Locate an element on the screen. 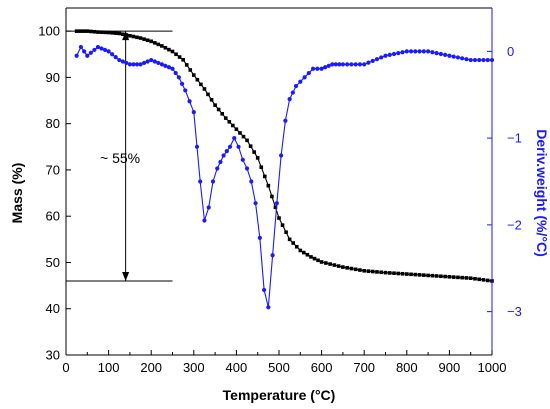 This screenshot has height=409, width=550. y-axis-left-title: Mass (%) is located at coordinates (17, 193).